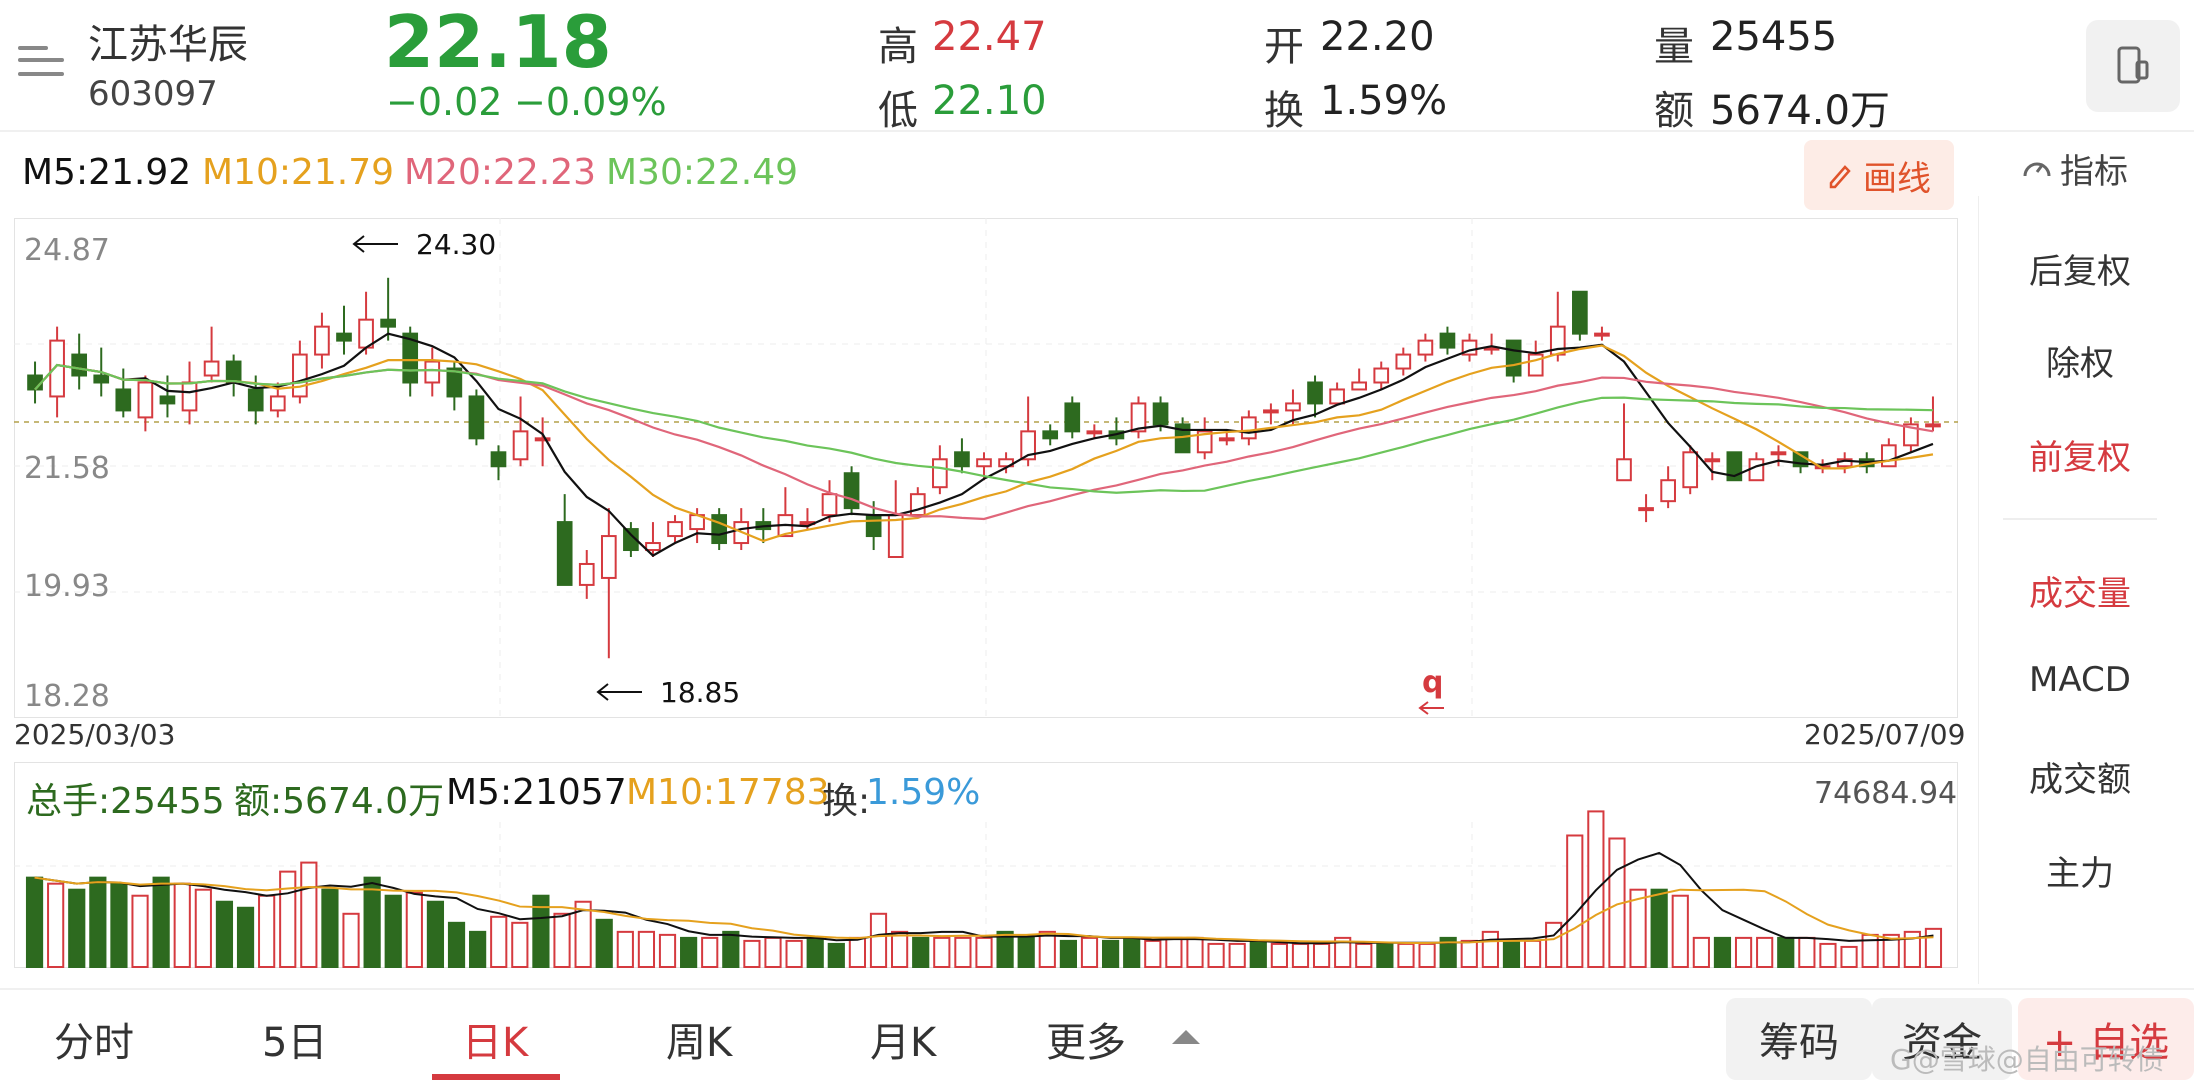 The image size is (2194, 1080). Describe the element at coordinates (983, 428) in the screenshot. I see `ma30-line` at that location.